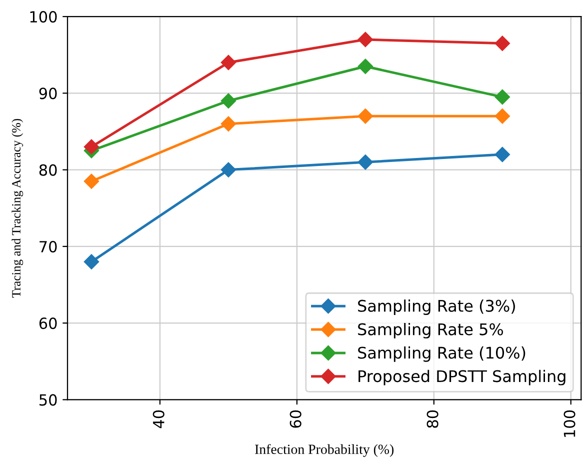  What do you see at coordinates (436, 307) in the screenshot?
I see `legend-label: Sampling Rate (3%)` at bounding box center [436, 307].